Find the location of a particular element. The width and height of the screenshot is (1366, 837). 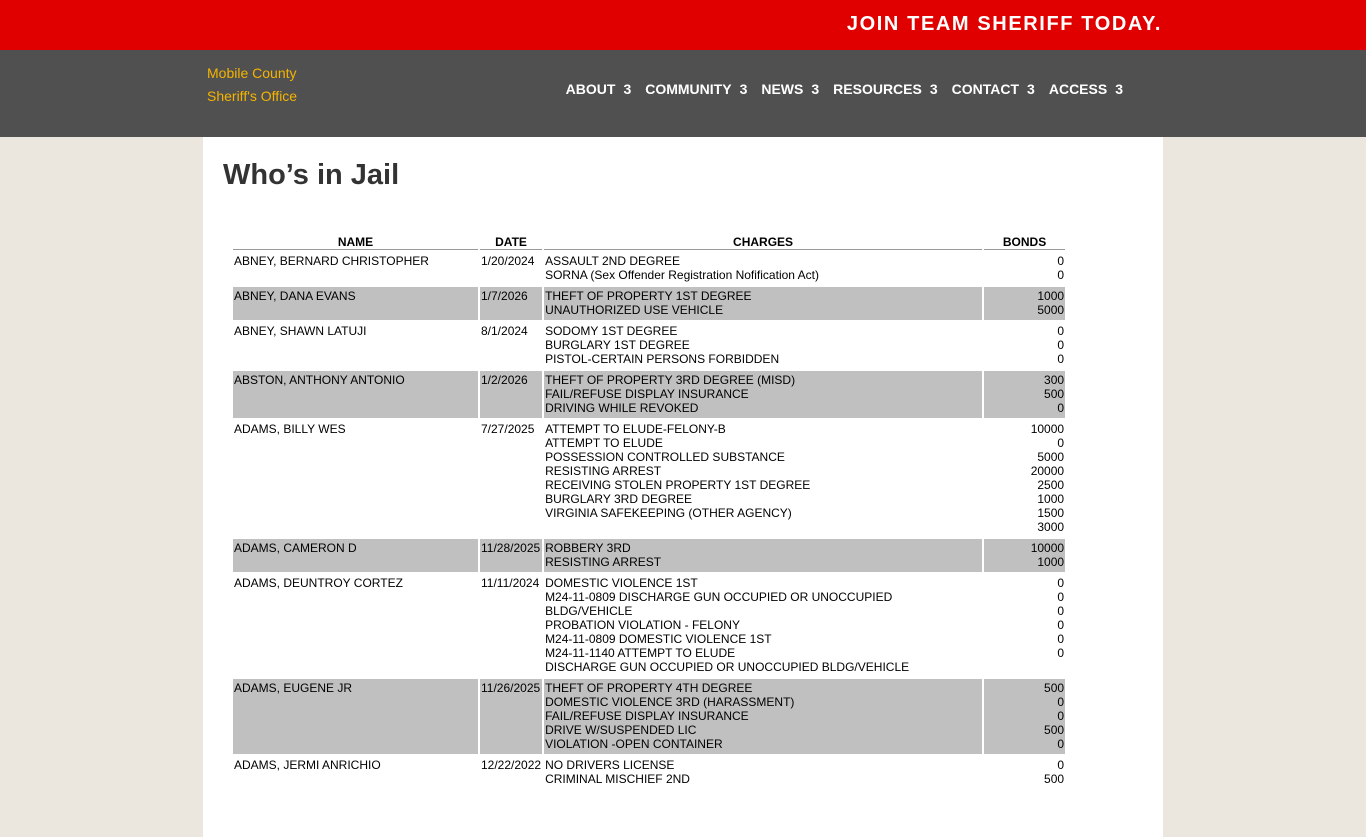

booking-date: 11/11/2024 is located at coordinates (510, 583).